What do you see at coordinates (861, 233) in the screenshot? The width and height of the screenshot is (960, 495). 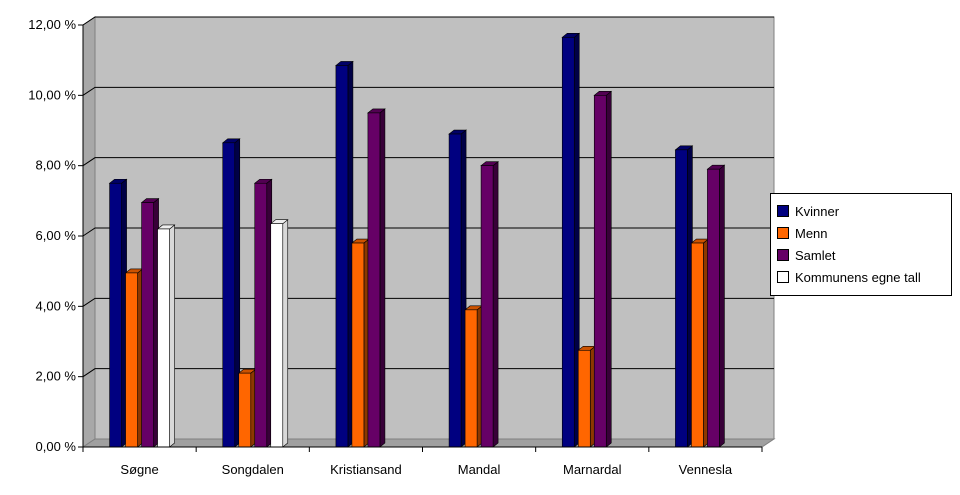 I see `legend-item-menn: Menn` at bounding box center [861, 233].